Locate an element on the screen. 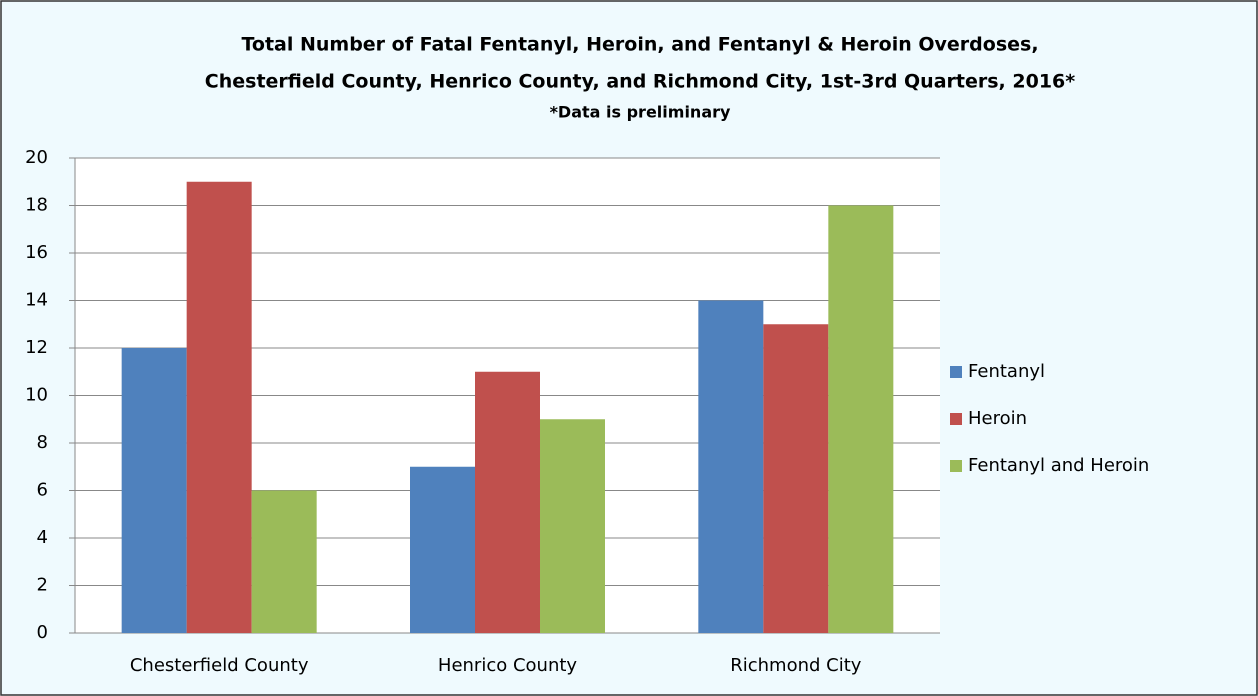 The image size is (1258, 696). chart-subtitle: *Data is preliminary is located at coordinates (640, 112).